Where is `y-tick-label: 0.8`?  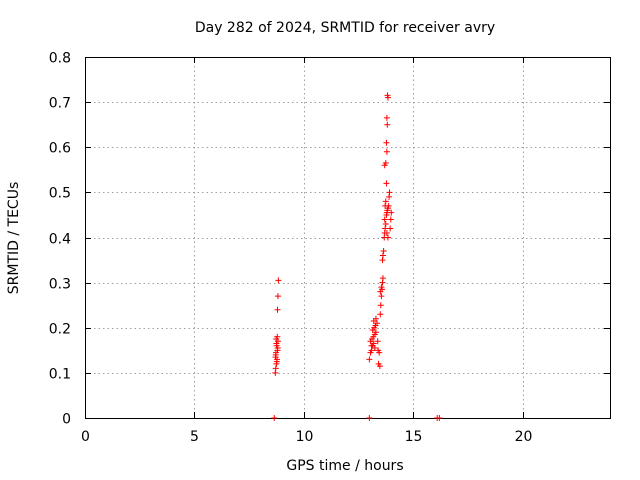 y-tick-label: 0.8 is located at coordinates (60, 59).